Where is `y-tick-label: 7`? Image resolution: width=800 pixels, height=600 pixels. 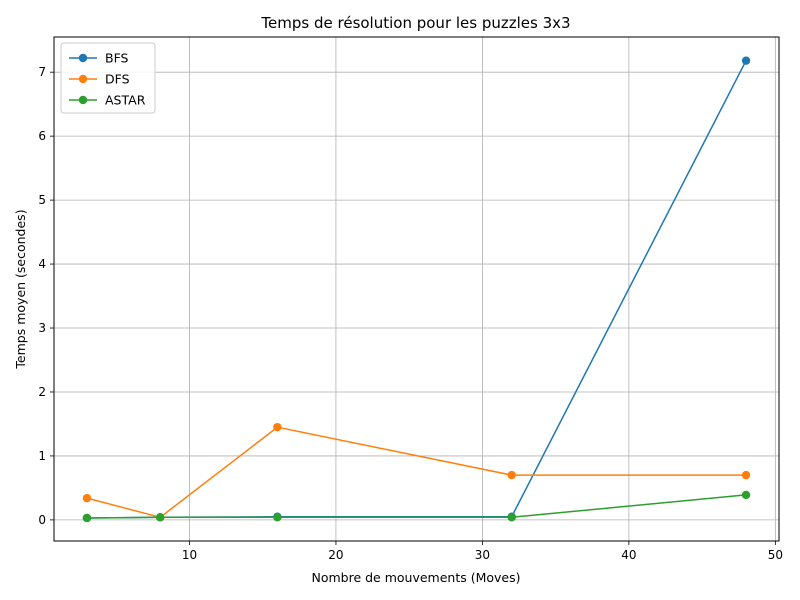
y-tick-label: 7 is located at coordinates (42, 72).